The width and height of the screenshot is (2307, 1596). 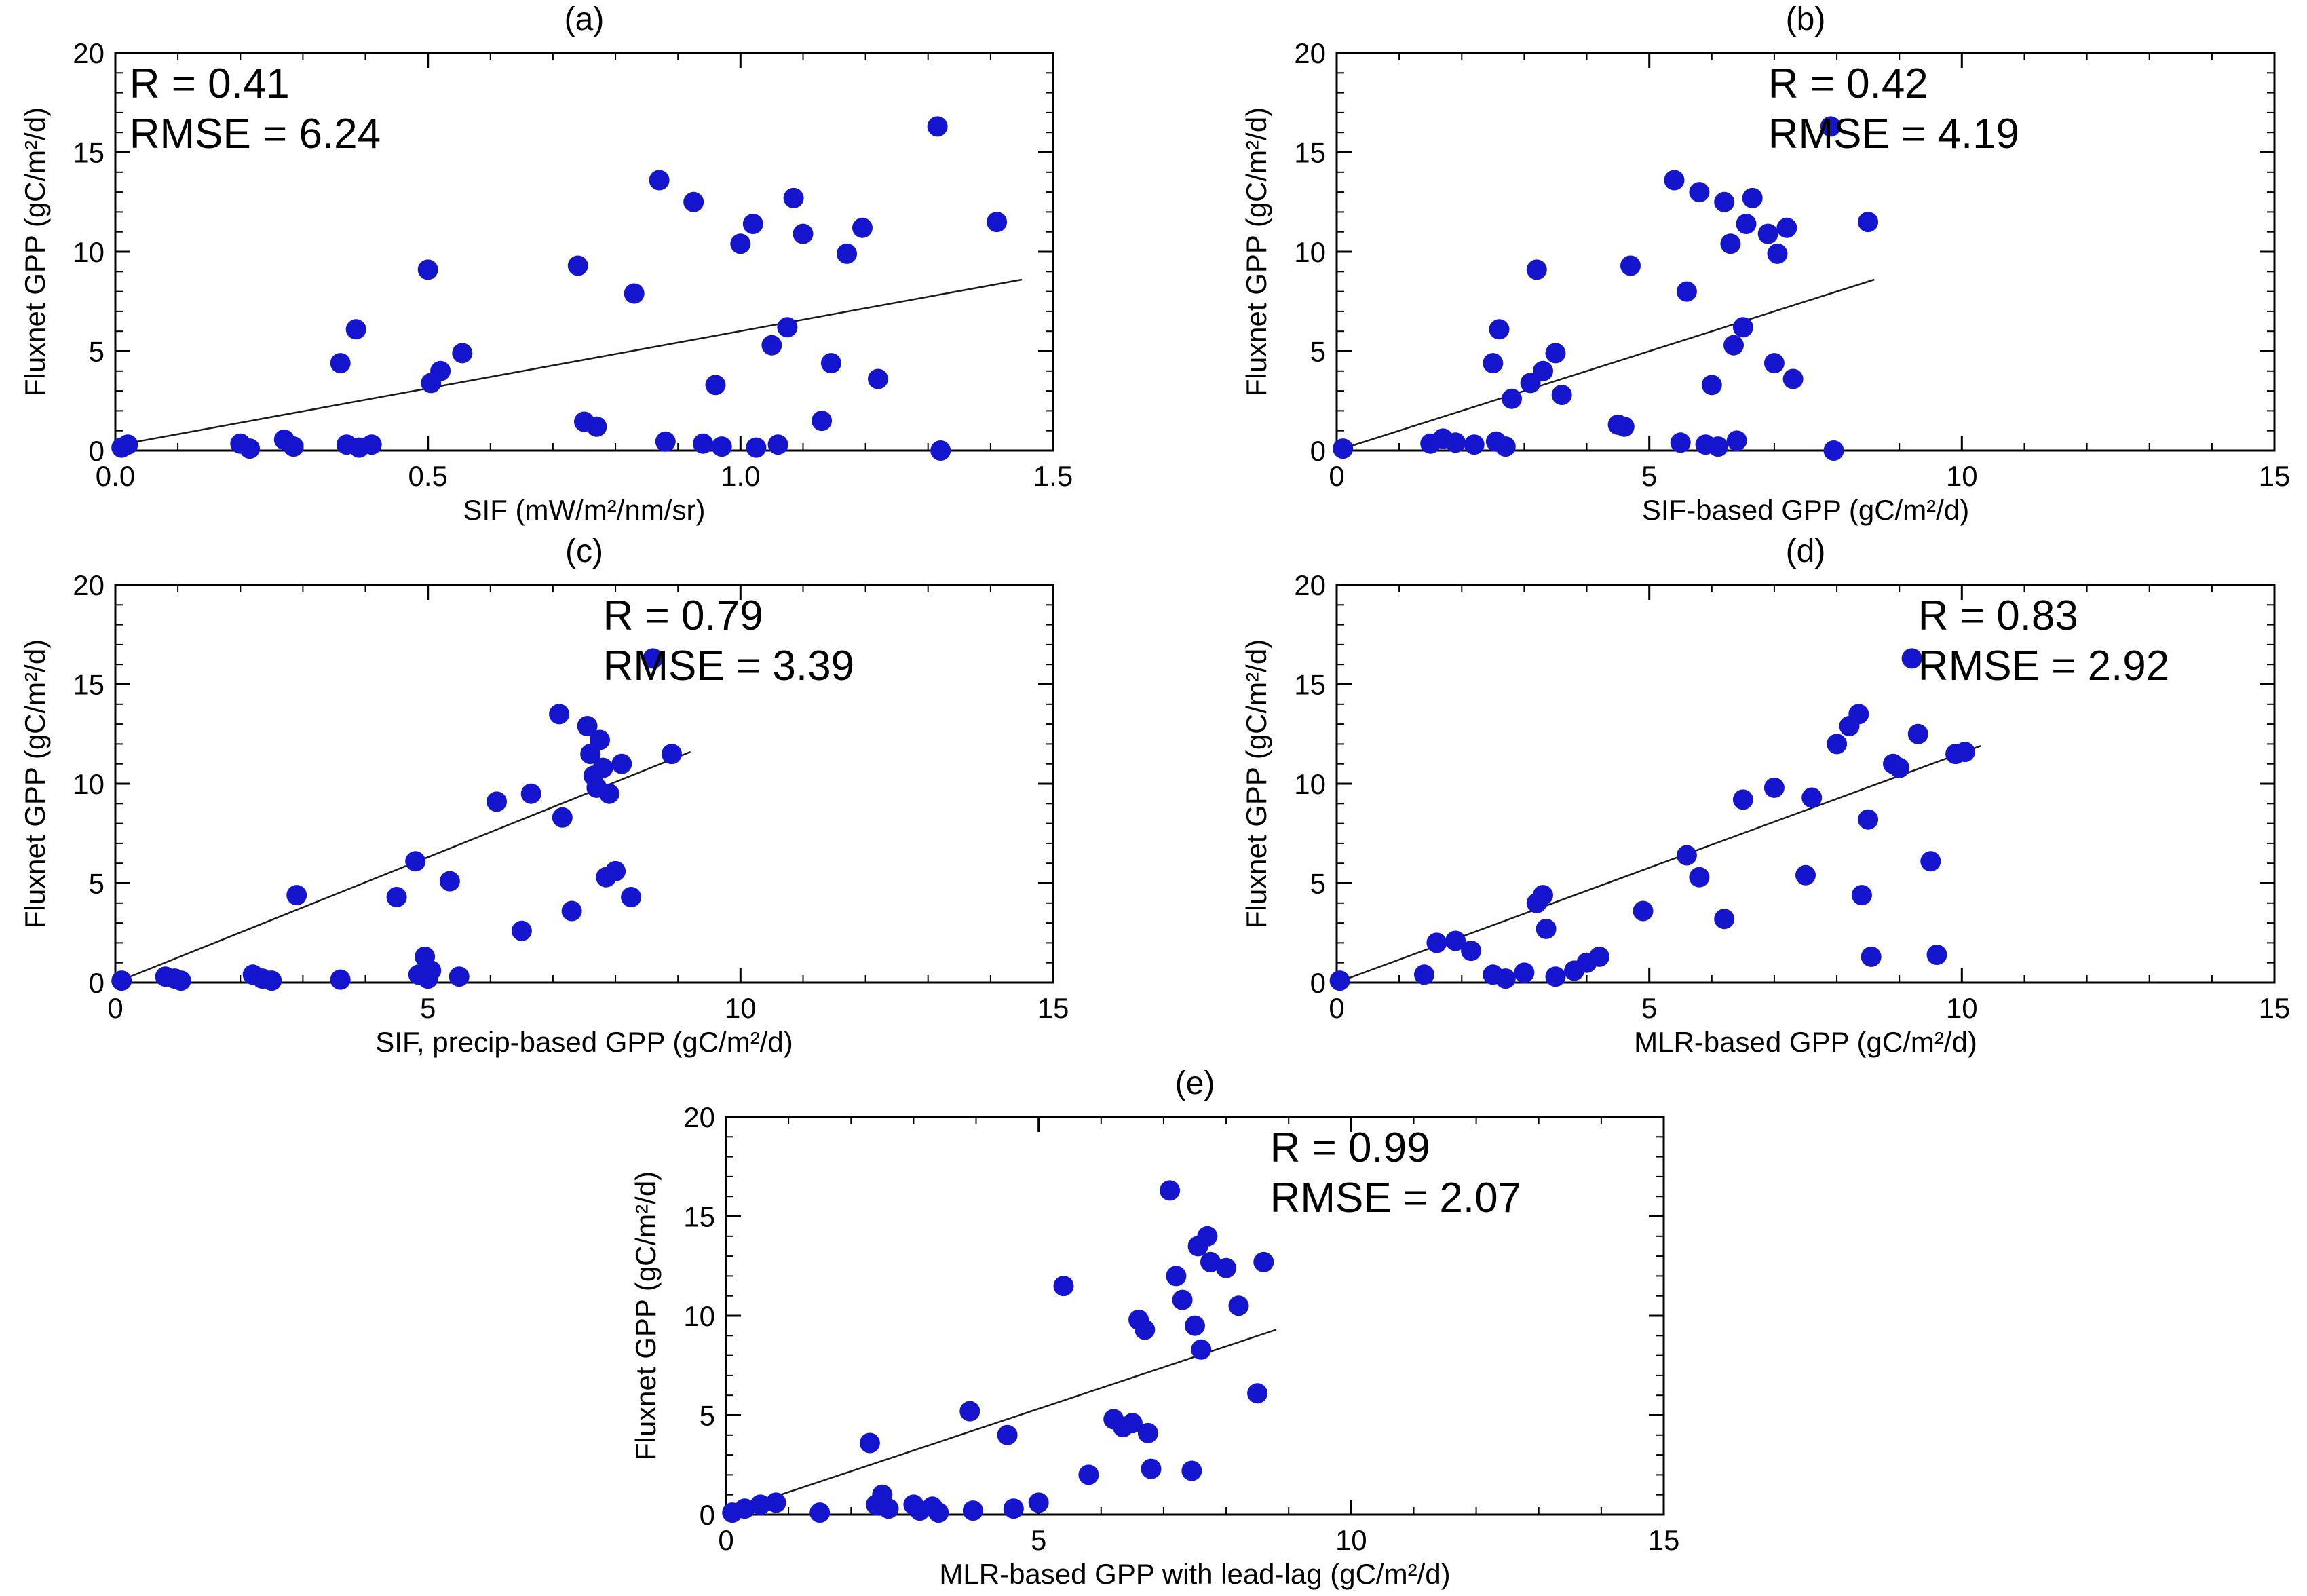 What do you see at coordinates (1806, 510) in the screenshot?
I see `svg-text: SIF-based GPP (gC/m²/d)` at bounding box center [1806, 510].